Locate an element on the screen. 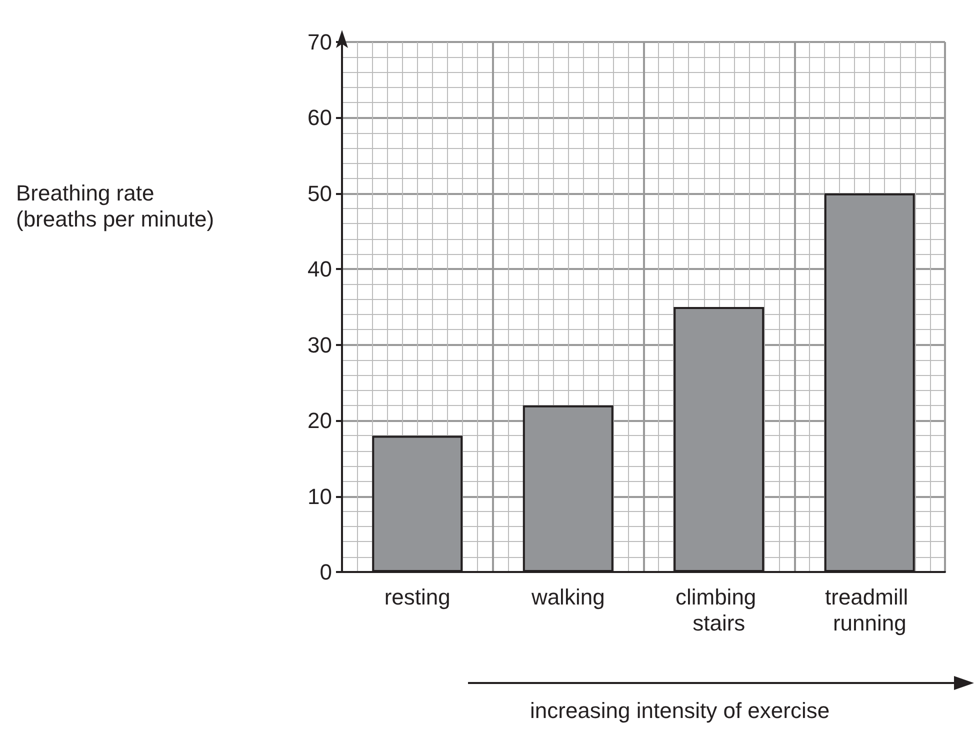 The height and width of the screenshot is (731, 978). x-tick-label: walking is located at coordinates (567, 597).